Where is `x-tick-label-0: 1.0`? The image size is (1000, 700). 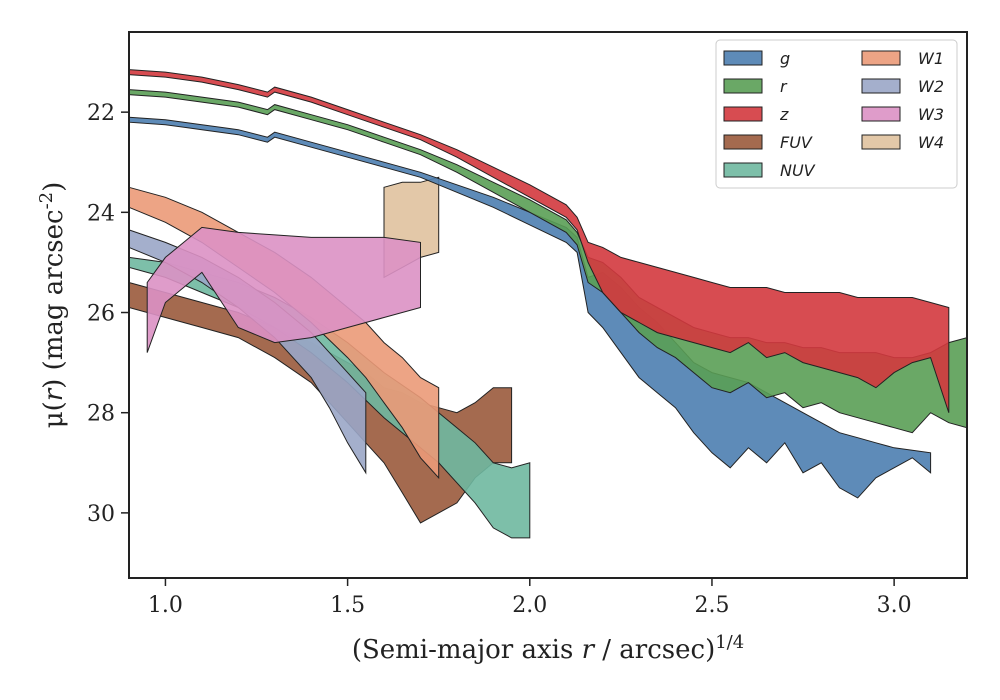 x-tick-label-0: 1.0 is located at coordinates (165, 605).